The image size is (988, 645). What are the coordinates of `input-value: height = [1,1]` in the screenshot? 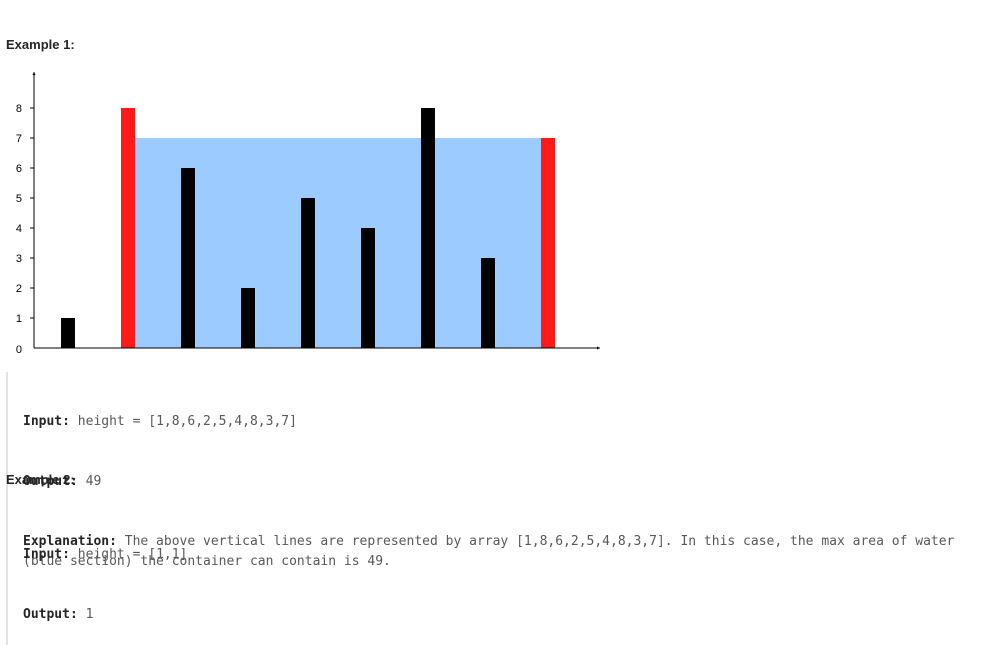 It's located at (132, 554).